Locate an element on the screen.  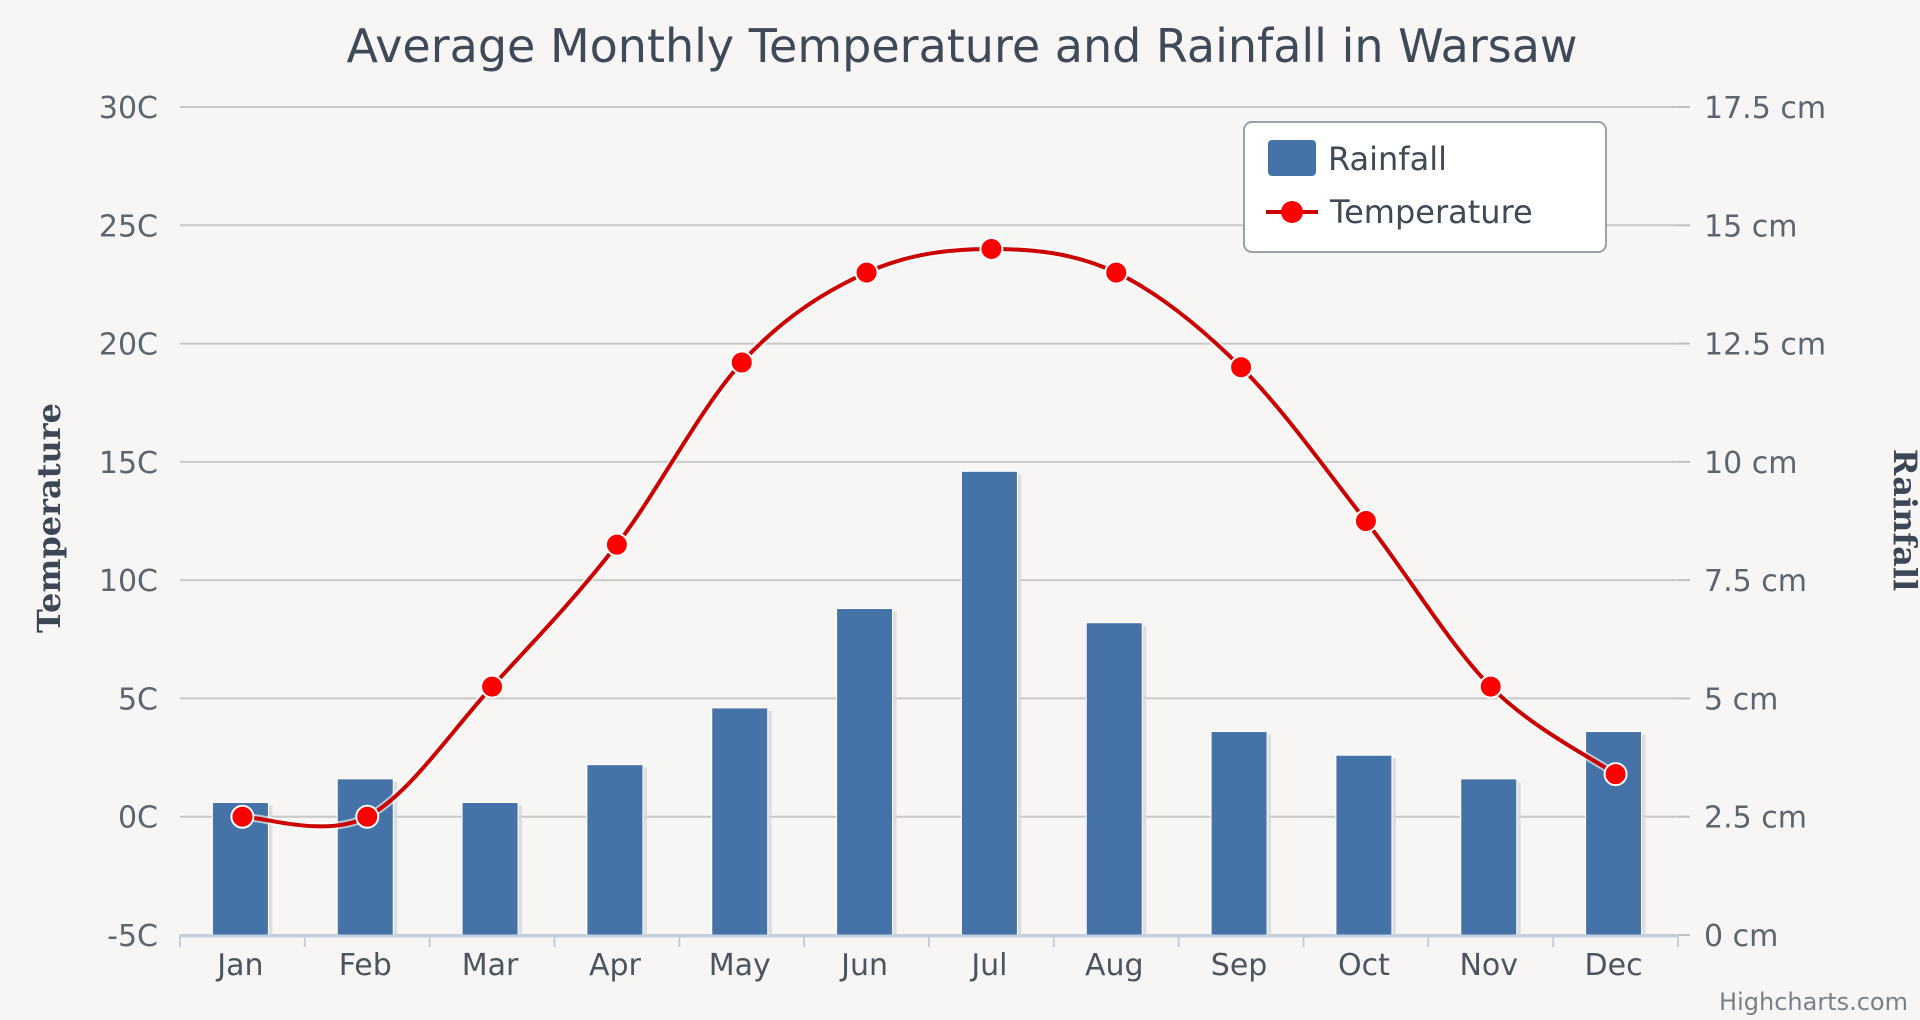
legend-box is located at coordinates (1425, 187).